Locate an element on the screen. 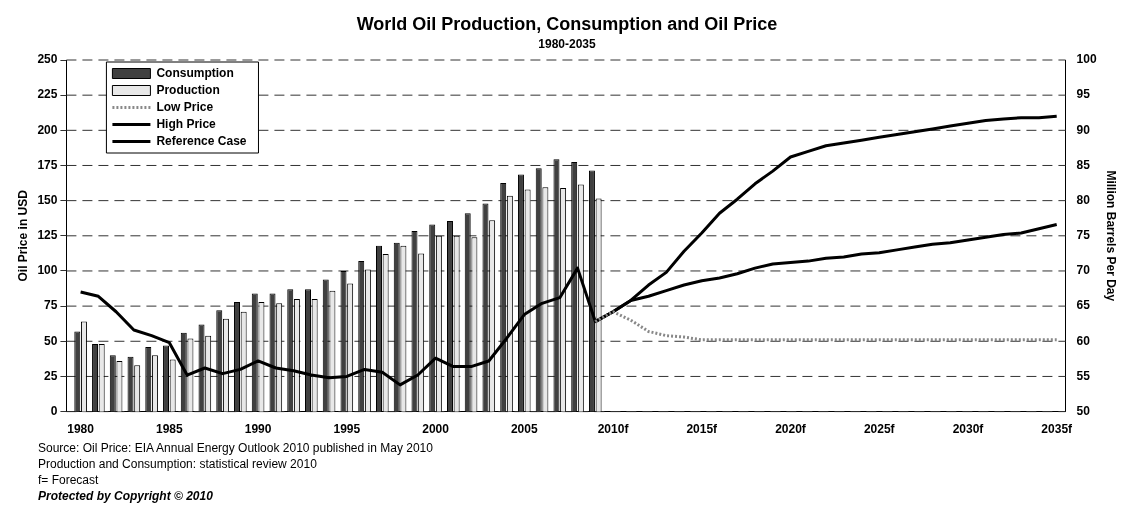 This screenshot has height=519, width=1136. x-tick-label: 2005 is located at coordinates (524, 429).